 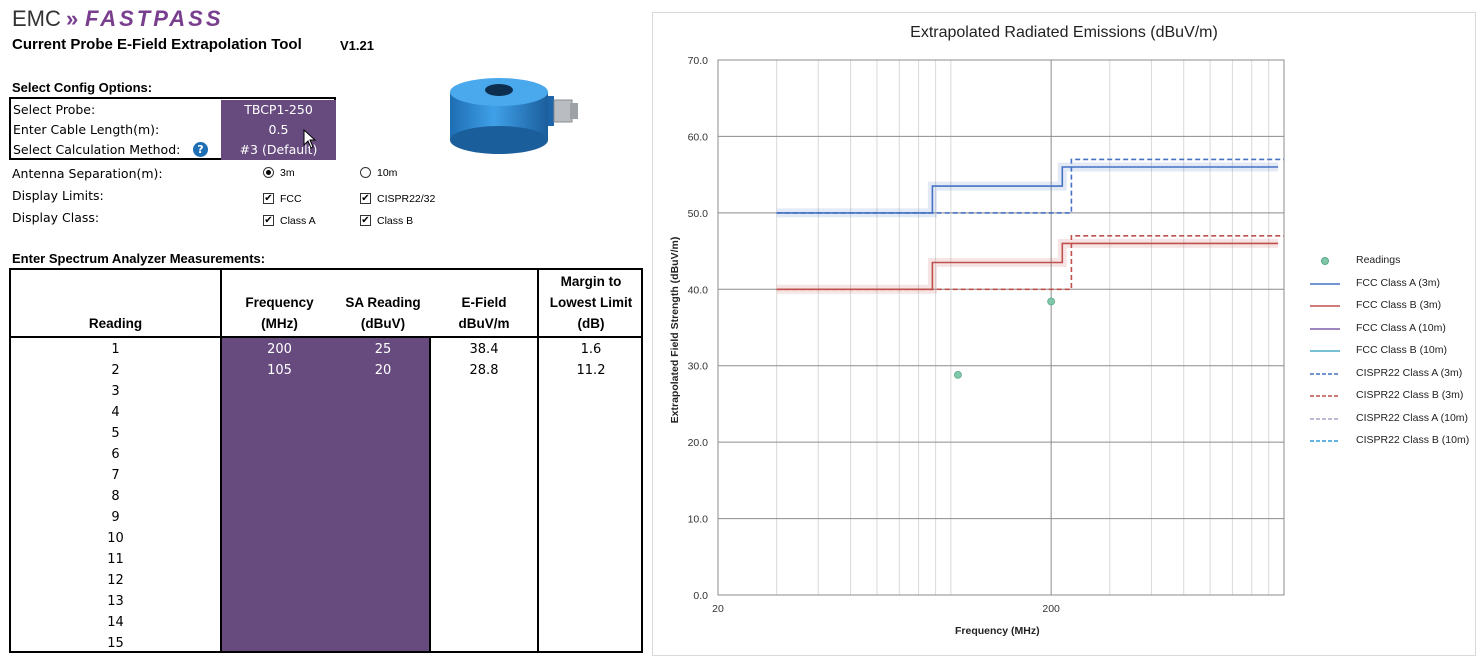 I want to click on reading-cell: 5, so click(x=115, y=433).